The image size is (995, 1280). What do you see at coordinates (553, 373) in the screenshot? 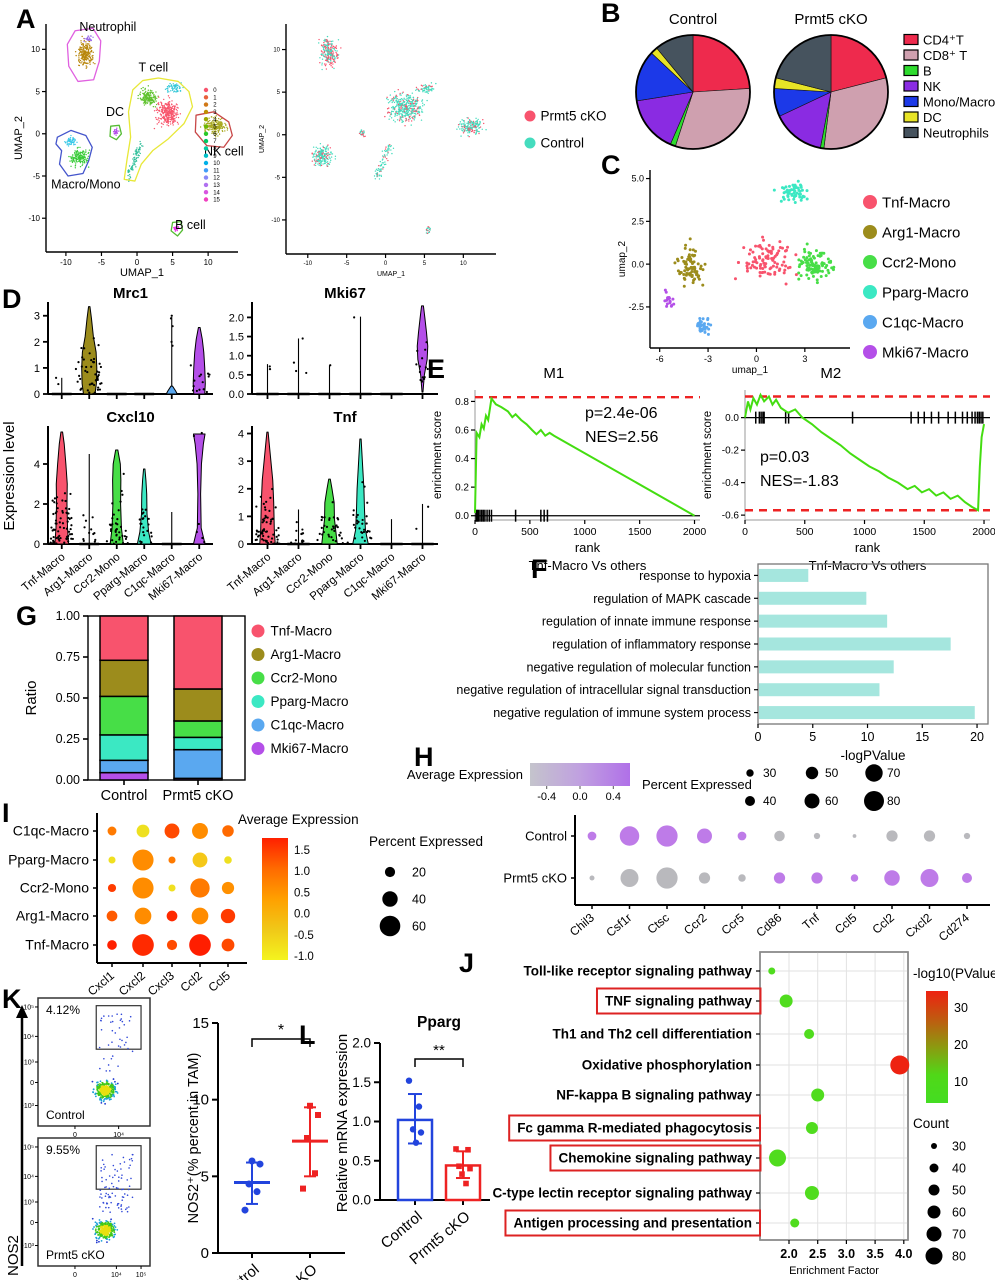
I see `svg-text: M1` at bounding box center [553, 373].